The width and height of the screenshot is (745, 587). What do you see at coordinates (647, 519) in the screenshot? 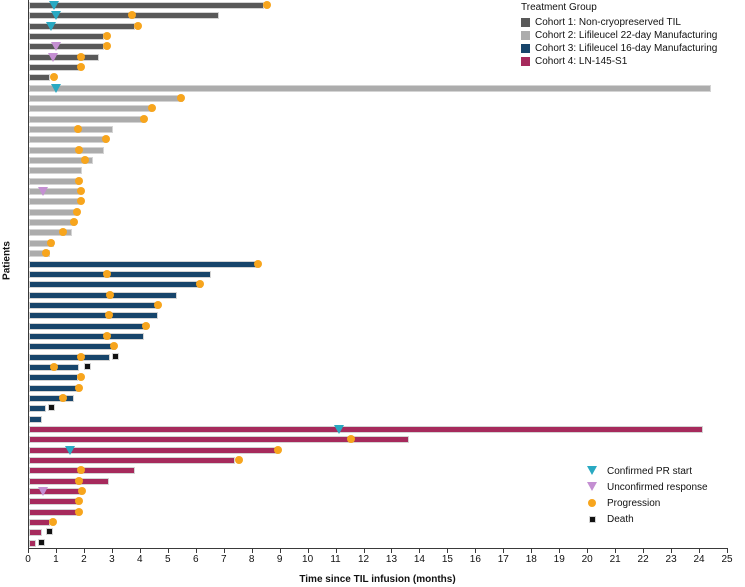
I see `marker-legend-item: Death` at bounding box center [647, 519].